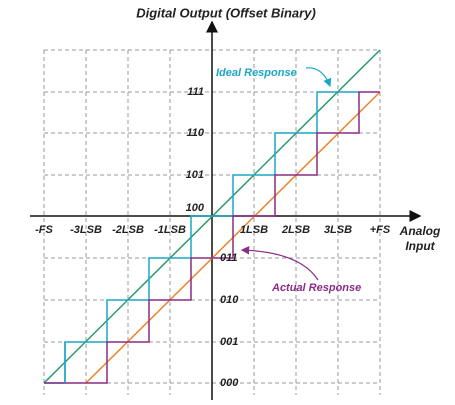  What do you see at coordinates (170, 230) in the screenshot?
I see `x-tick-label: -1LSB` at bounding box center [170, 230].